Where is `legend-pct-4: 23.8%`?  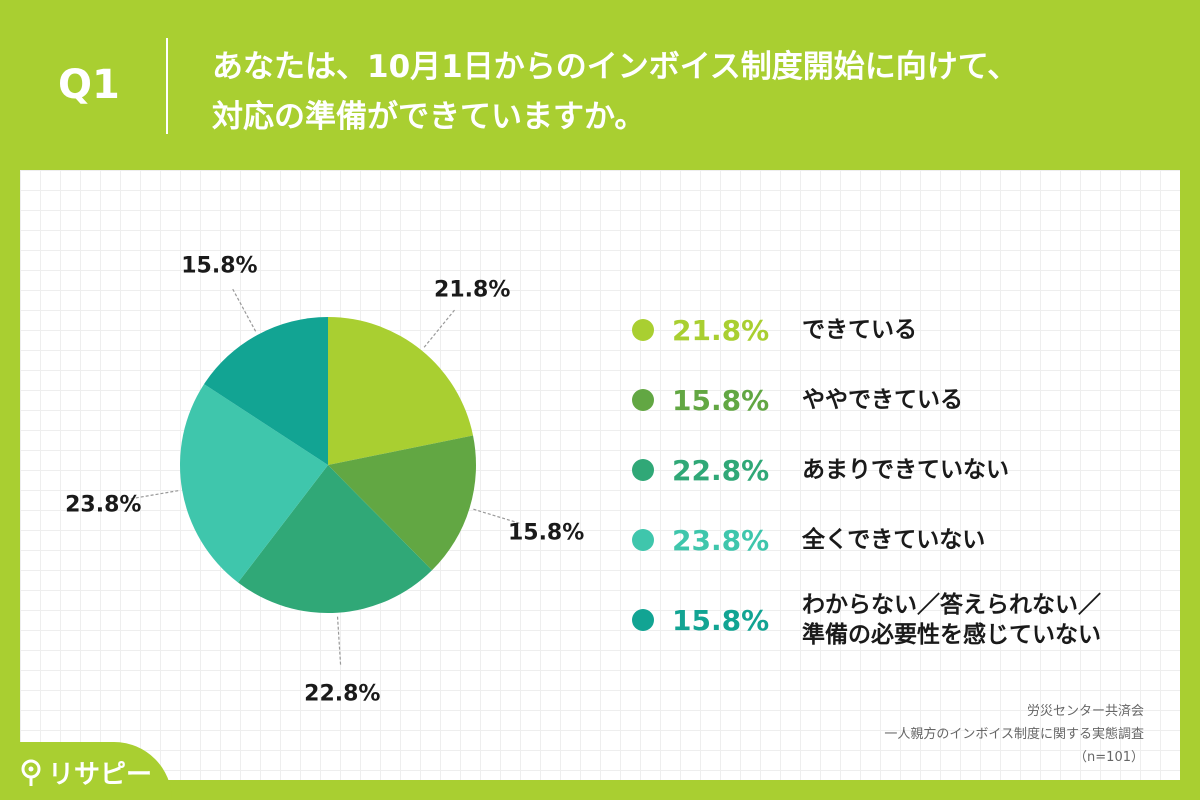 legend-pct-4: 23.8% is located at coordinates (721, 540).